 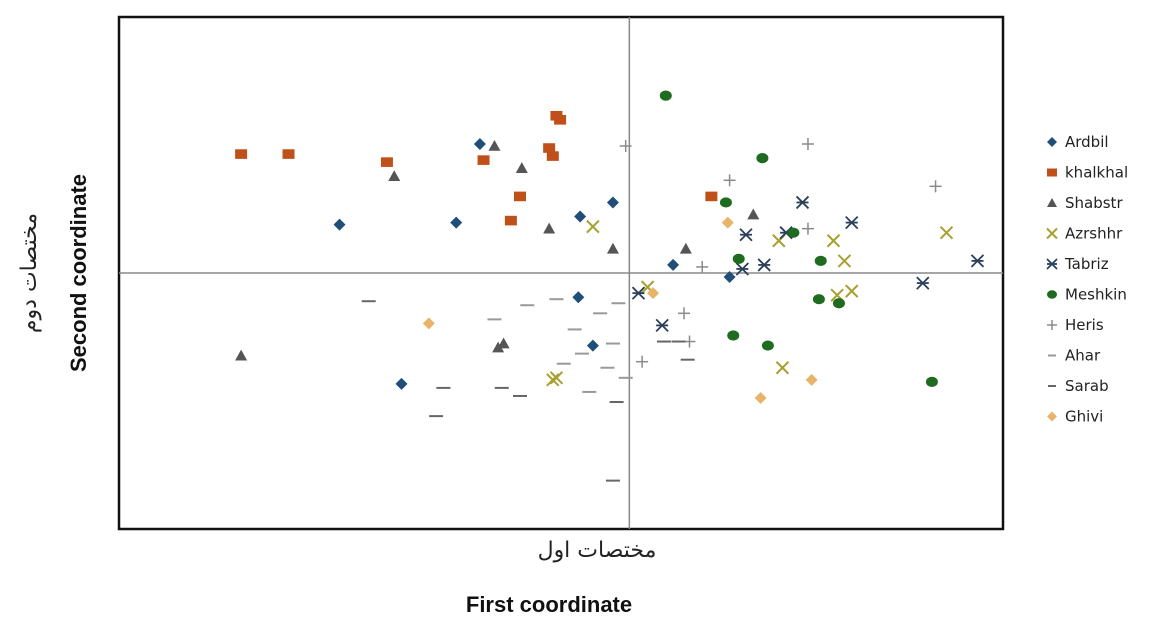 I want to click on y-axis-title: Second coordinate, so click(x=78, y=273).